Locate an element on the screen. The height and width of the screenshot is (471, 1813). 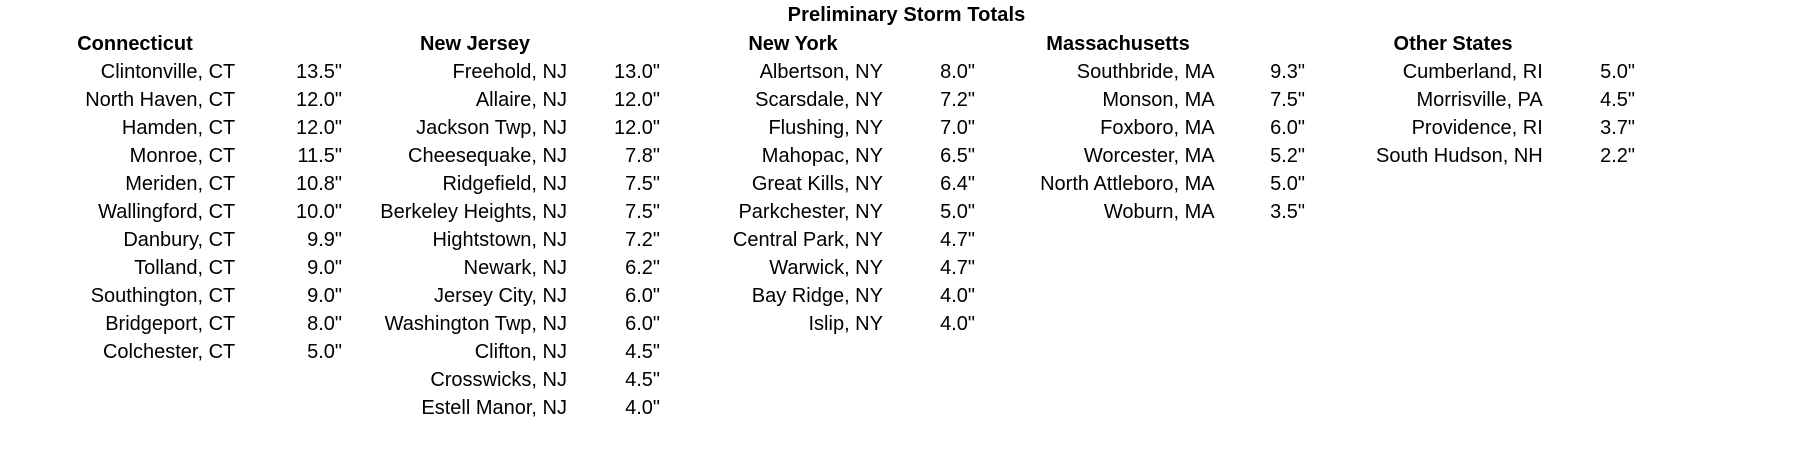
location-name: Providence, RI is located at coordinates (1477, 128).